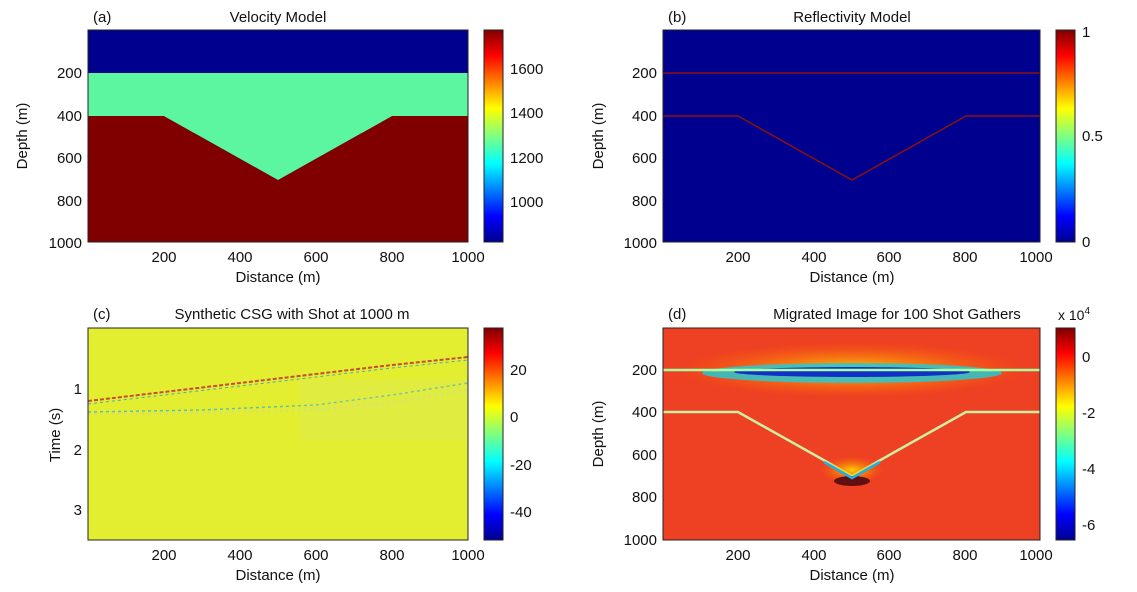  Describe the element at coordinates (78, 389) in the screenshot. I see `panel-c-ytick: 1` at that location.